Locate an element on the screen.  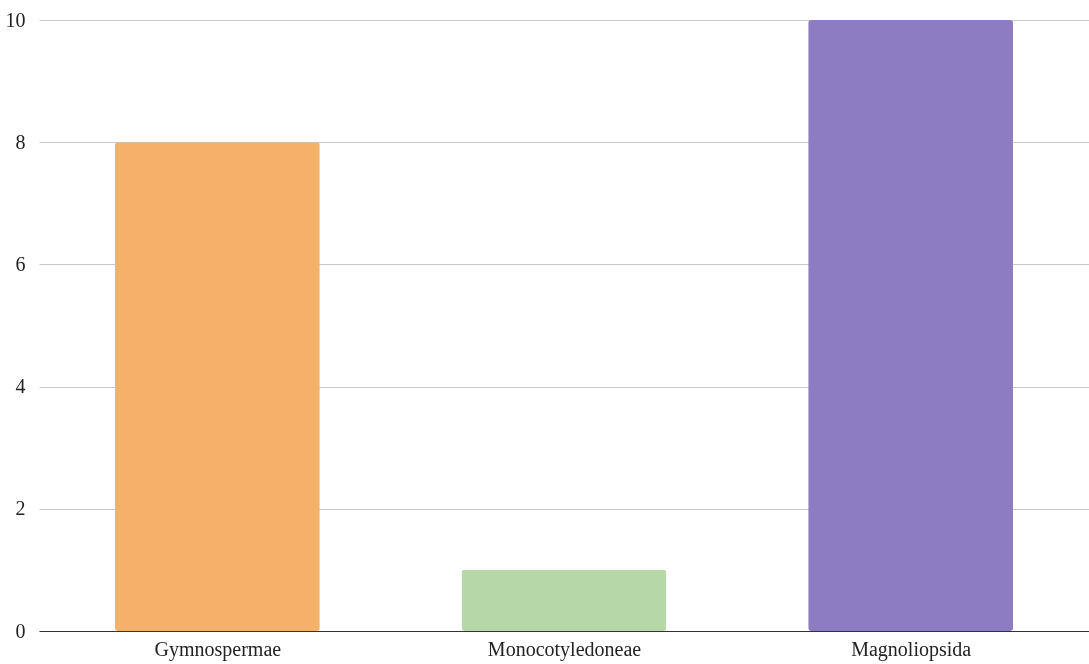
x-tick-label: Monocotyledoneae is located at coordinates (564, 649).